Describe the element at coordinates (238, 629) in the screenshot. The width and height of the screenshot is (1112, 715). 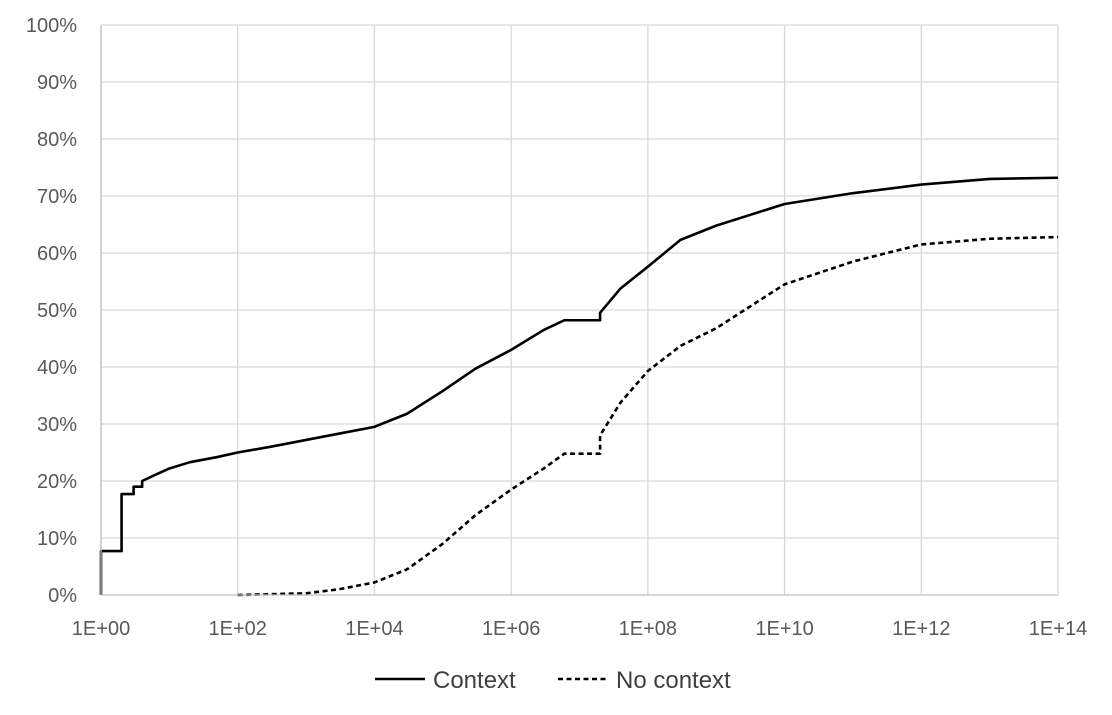
I see `x-tick-label: 1E+02` at that location.